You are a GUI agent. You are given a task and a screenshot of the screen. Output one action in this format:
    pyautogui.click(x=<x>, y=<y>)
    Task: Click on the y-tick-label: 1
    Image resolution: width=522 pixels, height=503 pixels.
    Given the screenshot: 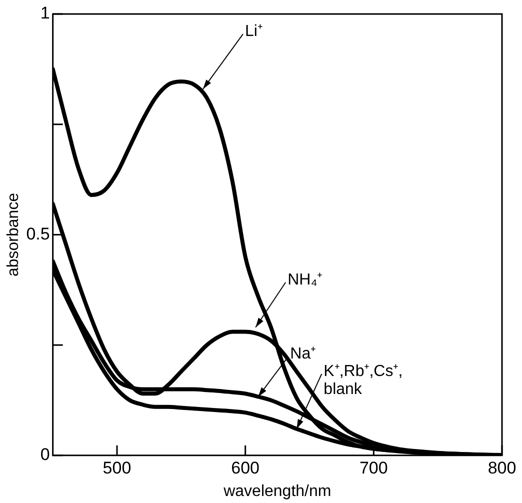 What is the action you would take?
    pyautogui.click(x=45, y=13)
    